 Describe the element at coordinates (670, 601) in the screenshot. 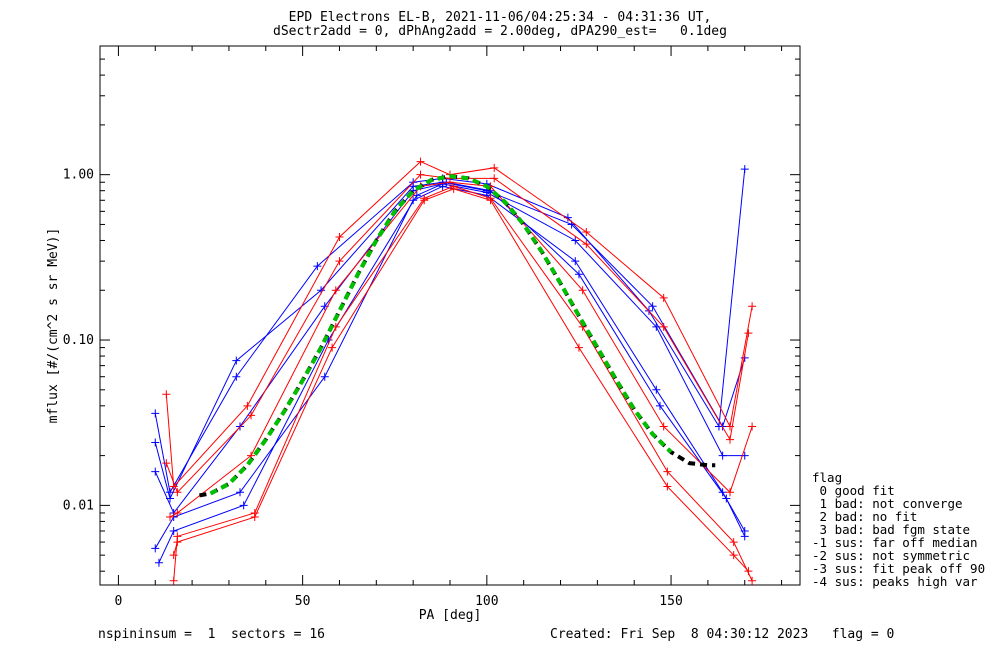

I see `x-tick-label: 150` at that location.